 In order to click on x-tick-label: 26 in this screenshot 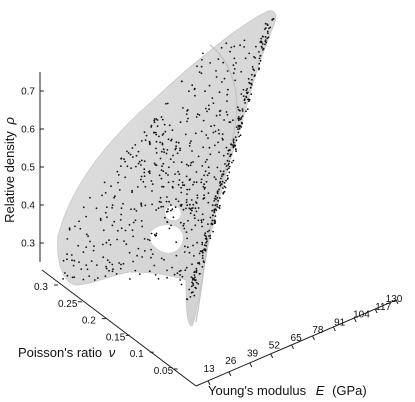, I will do `click(231, 361)`.